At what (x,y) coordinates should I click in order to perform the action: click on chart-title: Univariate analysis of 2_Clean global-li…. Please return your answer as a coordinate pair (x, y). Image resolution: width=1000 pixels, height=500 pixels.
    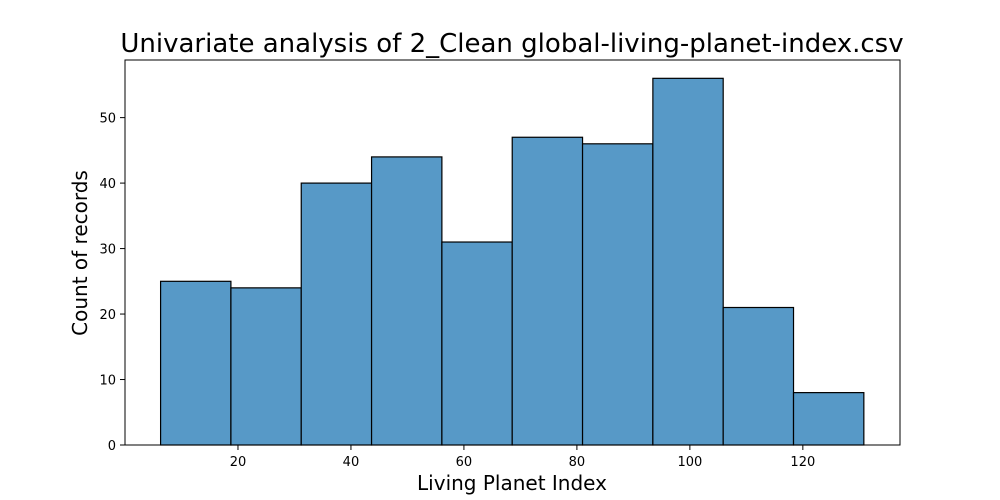
    Looking at the image, I should click on (511, 44).